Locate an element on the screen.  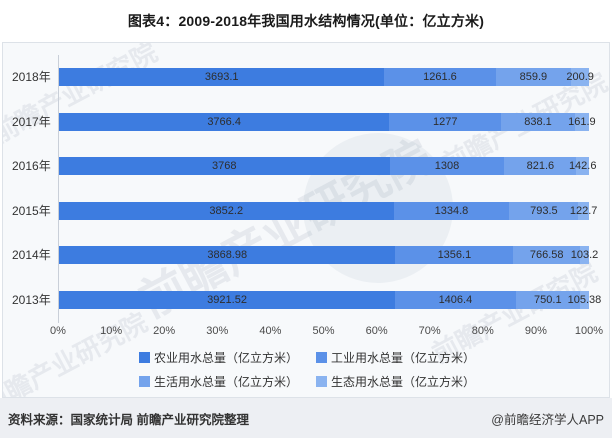
segment-value-label: 821.6 is located at coordinates (540, 166).